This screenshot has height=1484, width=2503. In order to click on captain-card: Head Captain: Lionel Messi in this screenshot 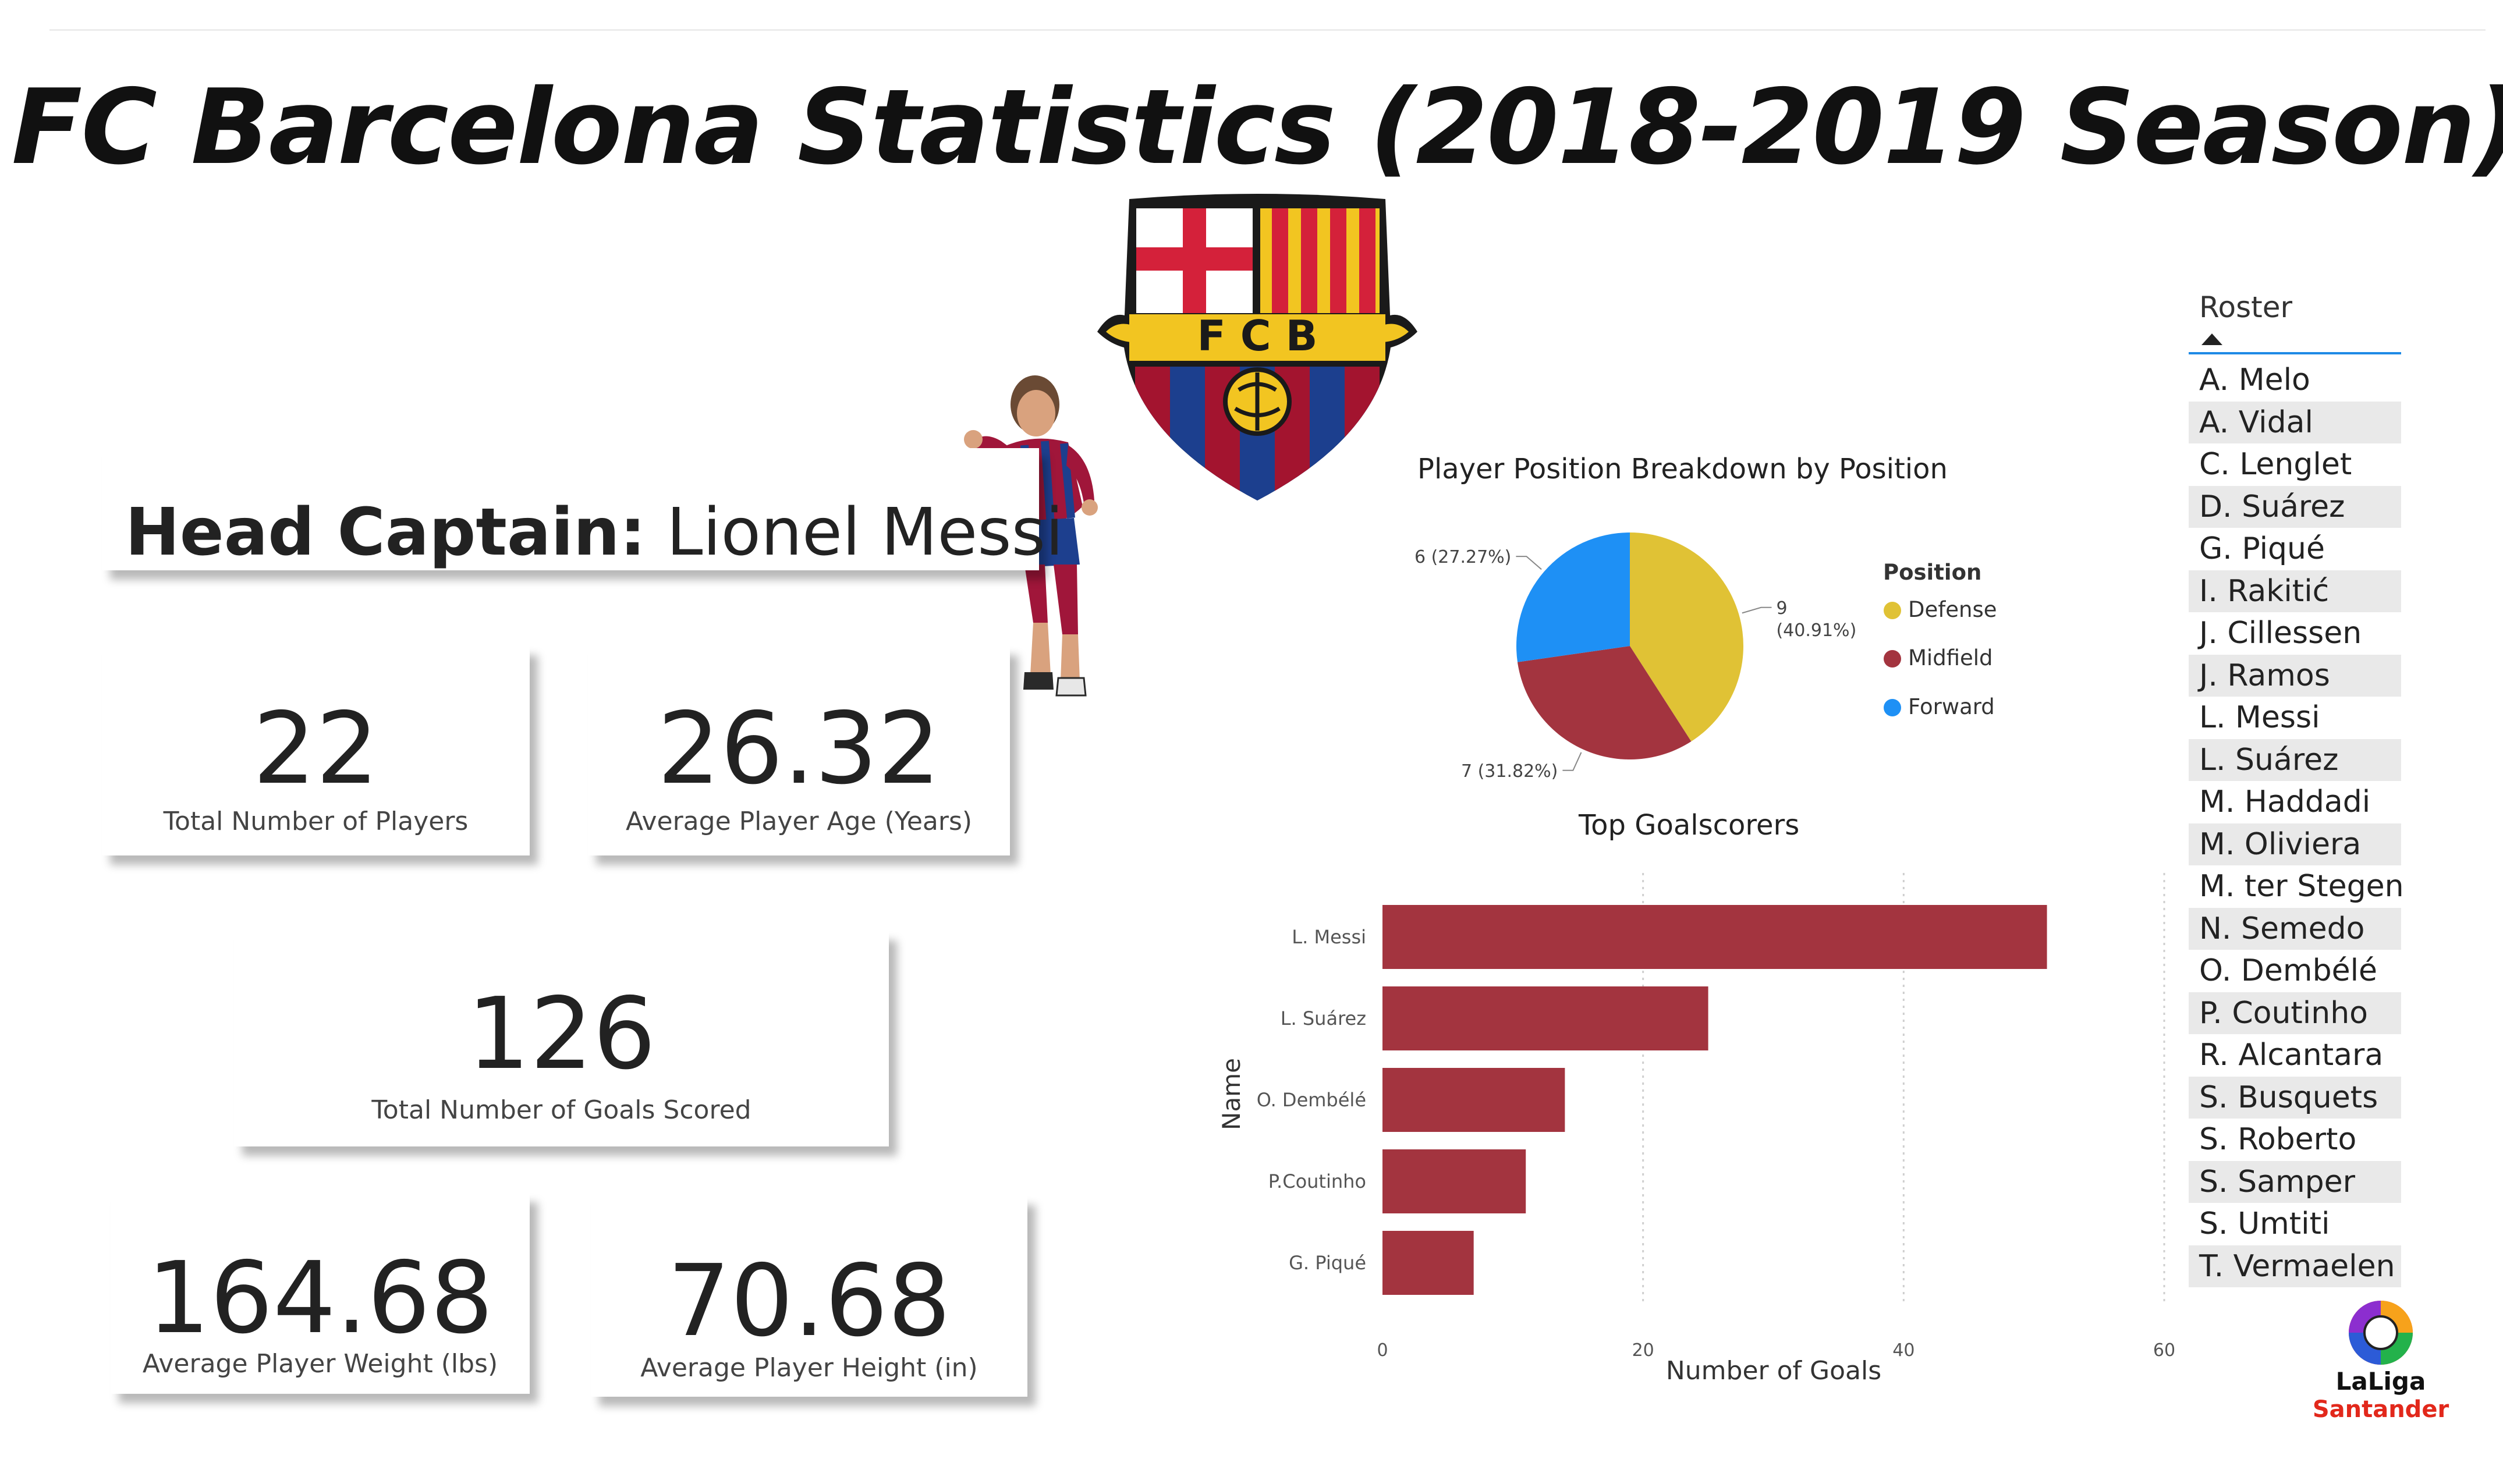, I will do `click(582, 509)`.